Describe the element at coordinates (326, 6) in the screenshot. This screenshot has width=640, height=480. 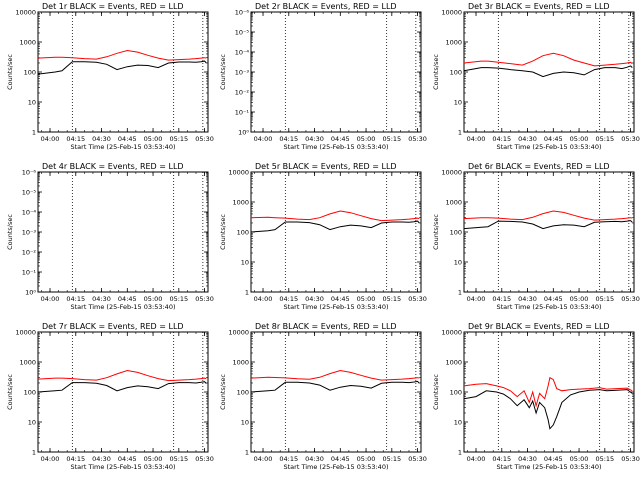
I see `panel-title: Det 2r BLACK = Events, RED = LLD` at that location.